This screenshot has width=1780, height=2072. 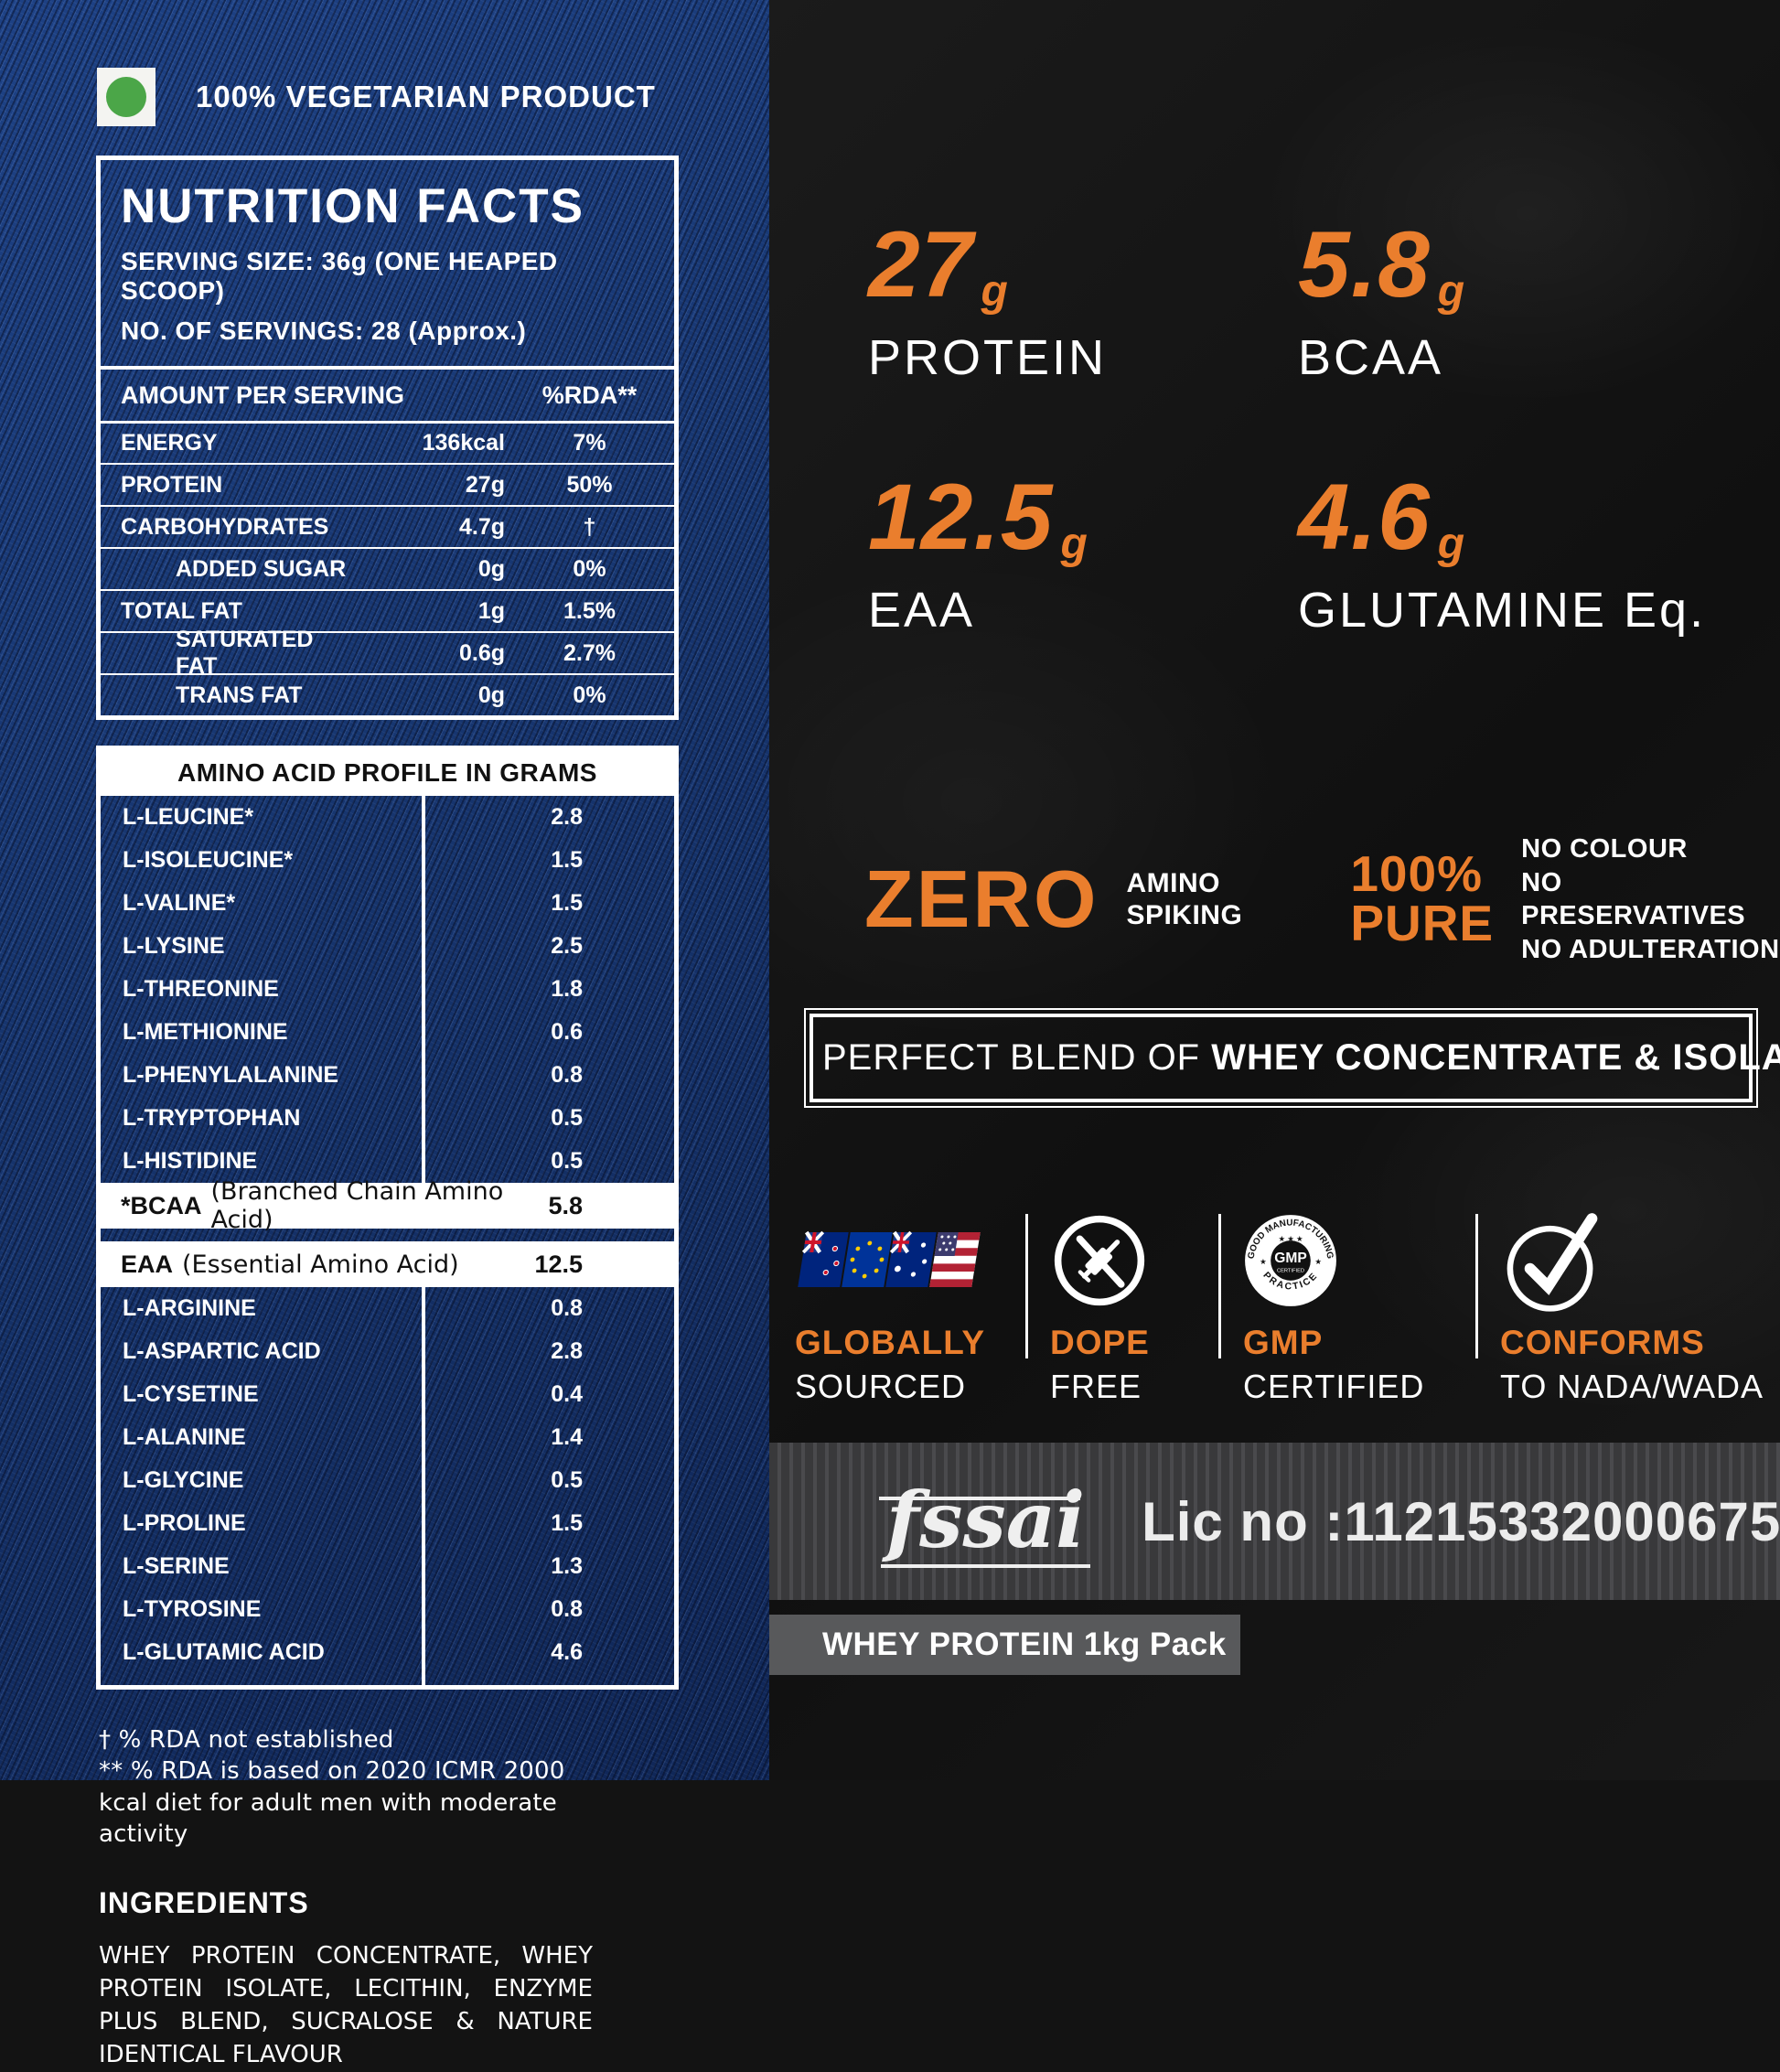 I want to click on row-amount: 136kcal, so click(x=463, y=443).